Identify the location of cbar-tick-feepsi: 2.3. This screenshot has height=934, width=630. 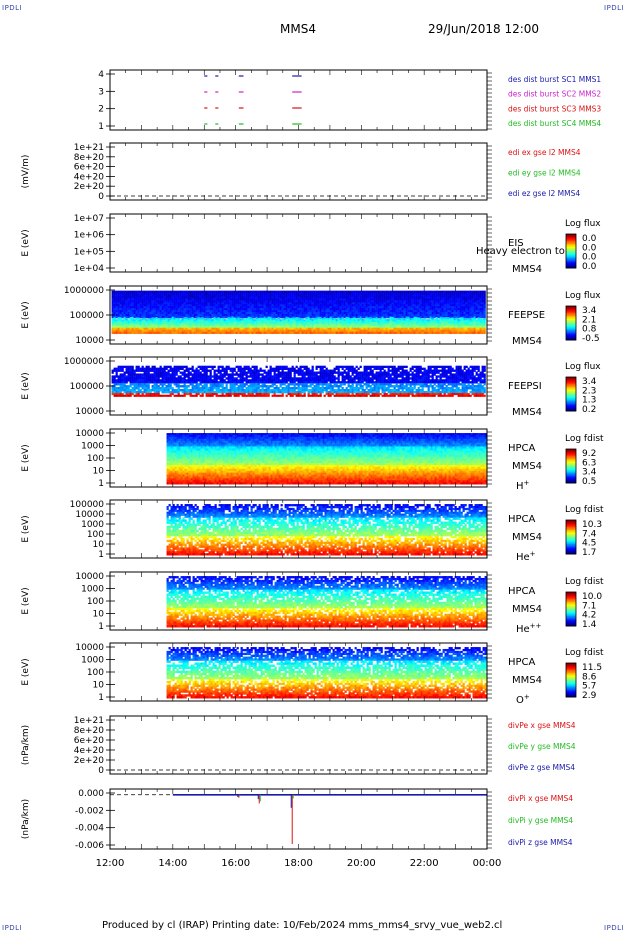
(589, 391).